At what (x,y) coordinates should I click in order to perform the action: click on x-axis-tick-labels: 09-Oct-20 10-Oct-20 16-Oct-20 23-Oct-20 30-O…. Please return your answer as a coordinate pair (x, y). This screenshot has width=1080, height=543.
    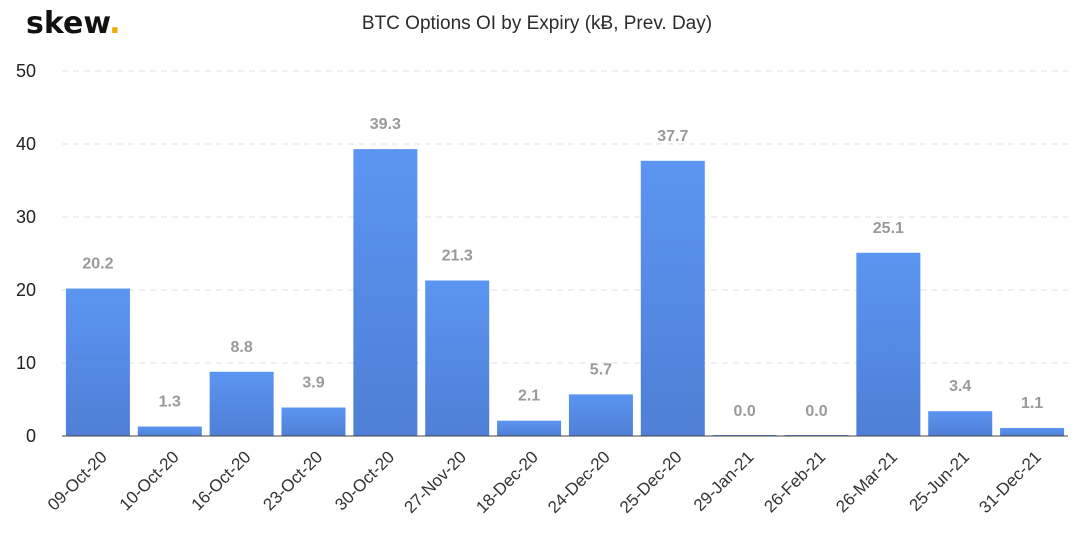
    Looking at the image, I should click on (544, 482).